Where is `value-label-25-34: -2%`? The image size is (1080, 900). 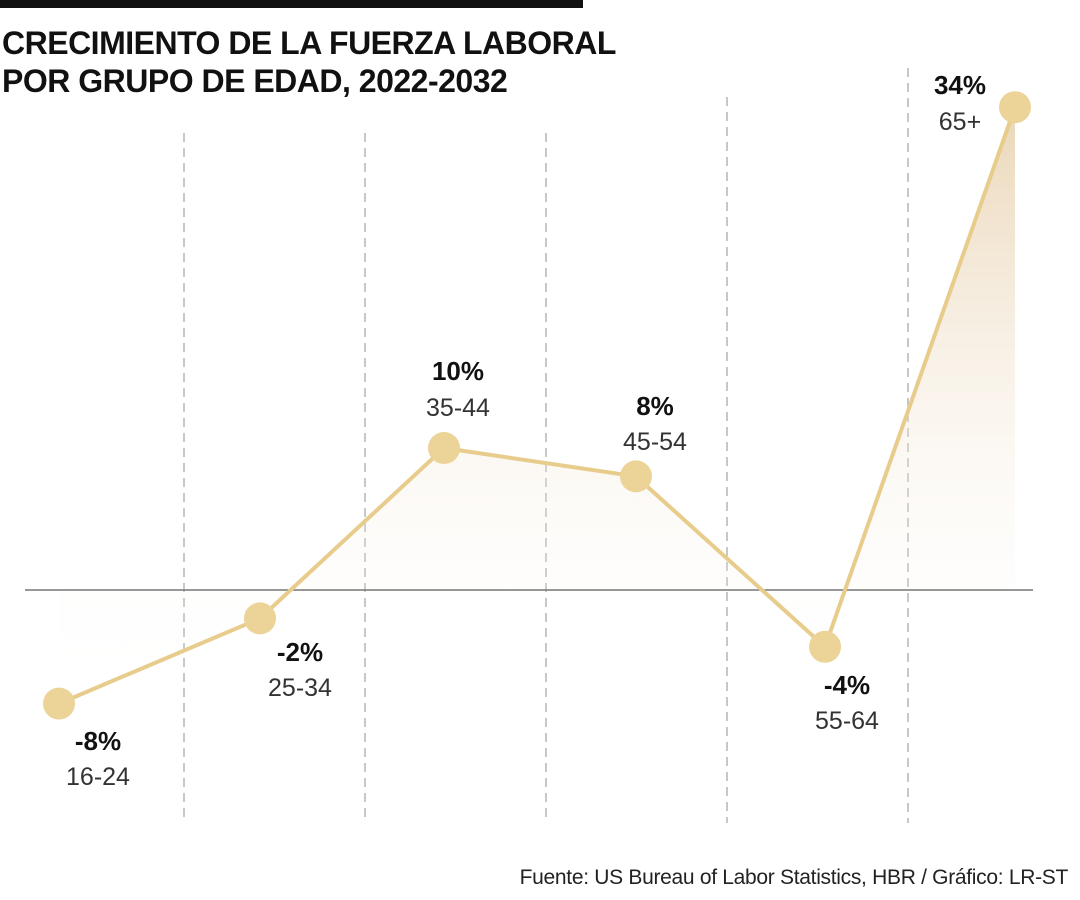 value-label-25-34: -2% is located at coordinates (300, 652).